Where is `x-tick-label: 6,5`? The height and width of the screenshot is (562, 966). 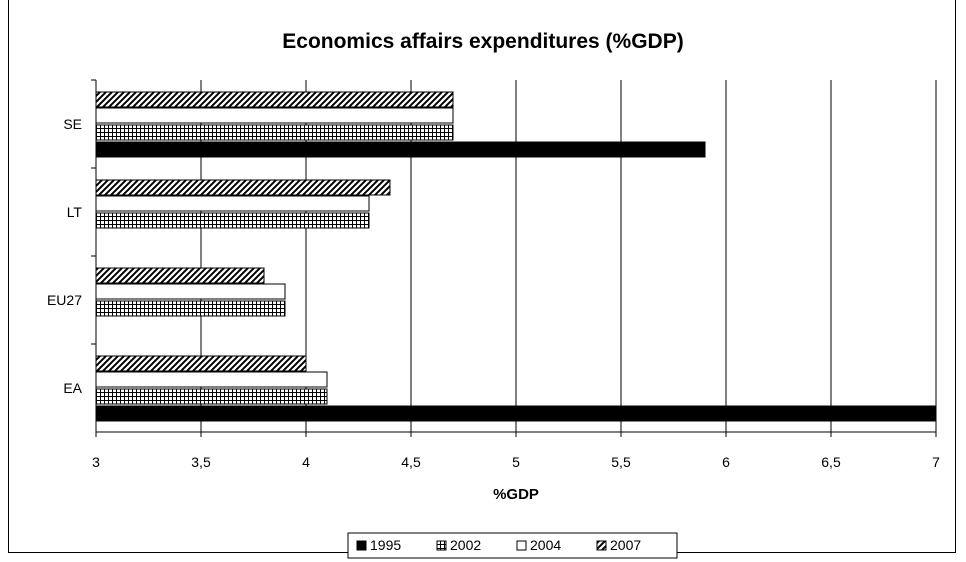
x-tick-label: 6,5 is located at coordinates (831, 462).